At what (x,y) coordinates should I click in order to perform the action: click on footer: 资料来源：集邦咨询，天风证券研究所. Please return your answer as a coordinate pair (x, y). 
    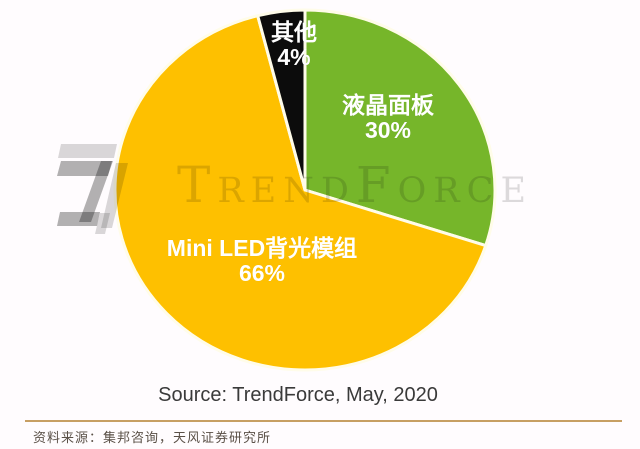
    Looking at the image, I should click on (320, 433).